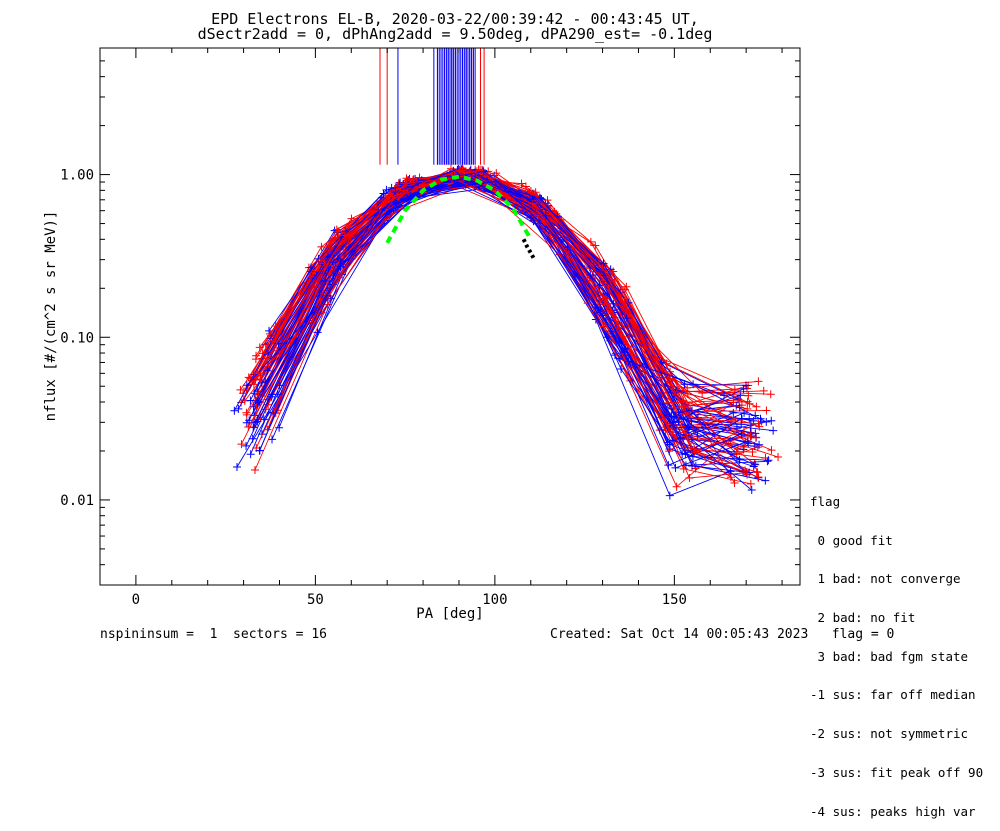 This screenshot has height=831, width=1000. Describe the element at coordinates (432, 106) in the screenshot. I see `vertical-lines-layer` at that location.